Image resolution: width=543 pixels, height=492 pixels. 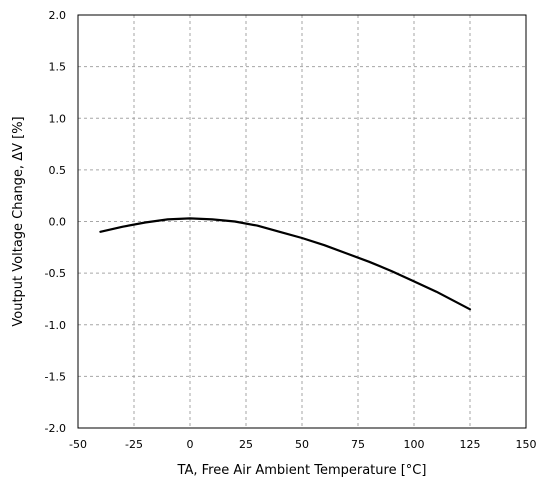 I want to click on x-tick-labels: -50 -25 0 25 50 75 100 125 150, so click(x=302, y=444).